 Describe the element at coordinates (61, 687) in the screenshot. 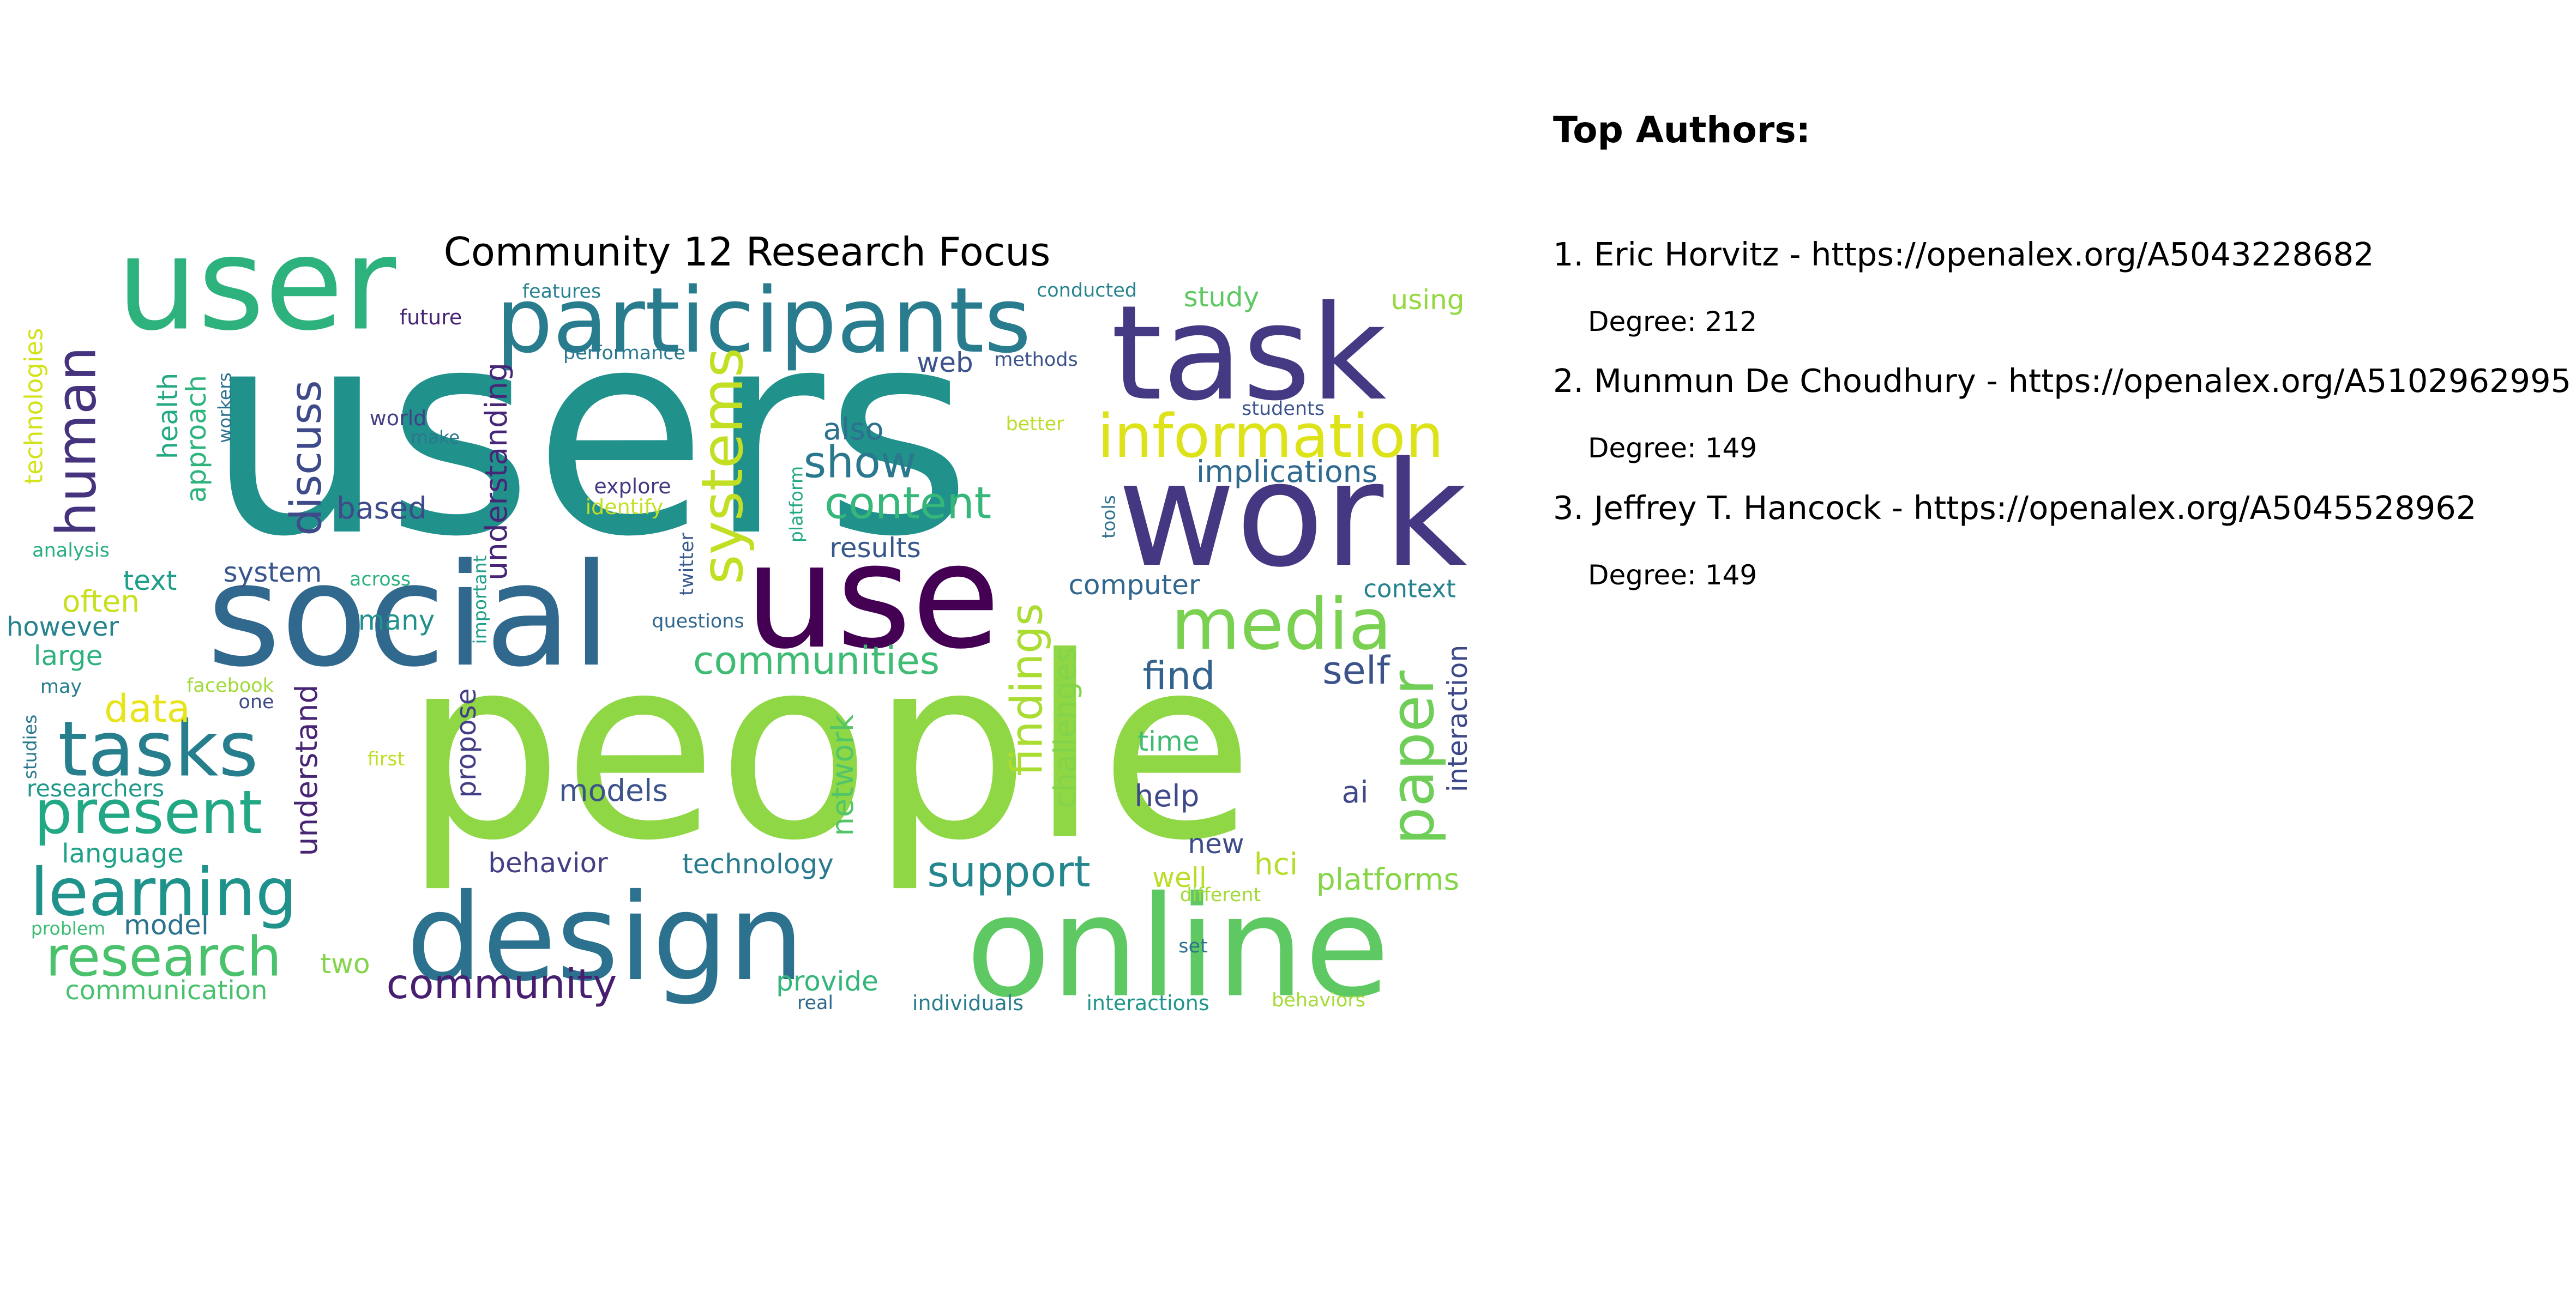

I see `cloud-word-may: may` at that location.